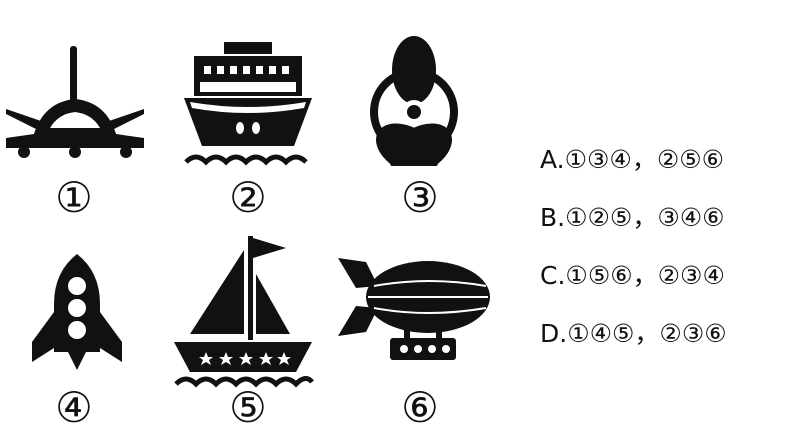 The width and height of the screenshot is (797, 442). Describe the element at coordinates (74, 407) in the screenshot. I see `figure-label: ④` at that location.